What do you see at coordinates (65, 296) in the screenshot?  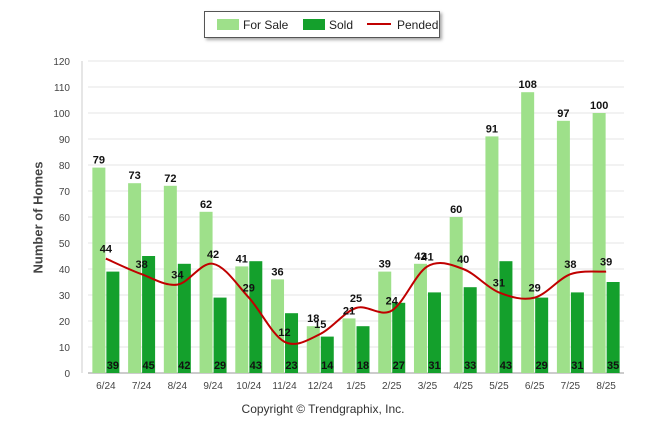 I see `y-tick-label: 30` at bounding box center [65, 296].